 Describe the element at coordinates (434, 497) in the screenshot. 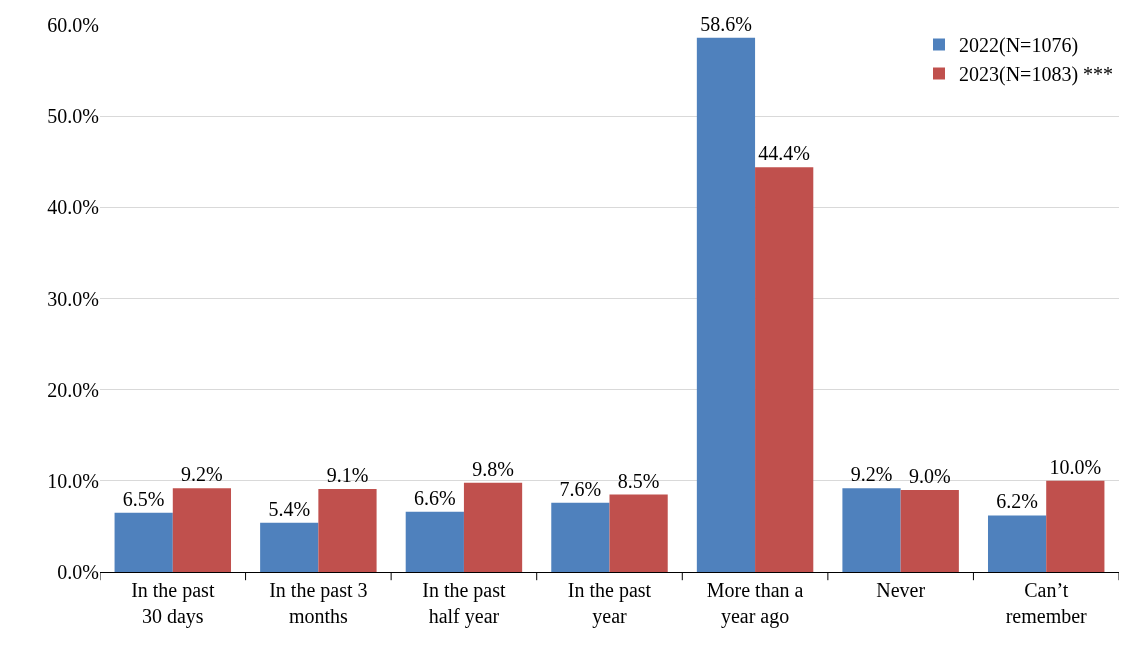

I see `data-label: 6.6%` at that location.